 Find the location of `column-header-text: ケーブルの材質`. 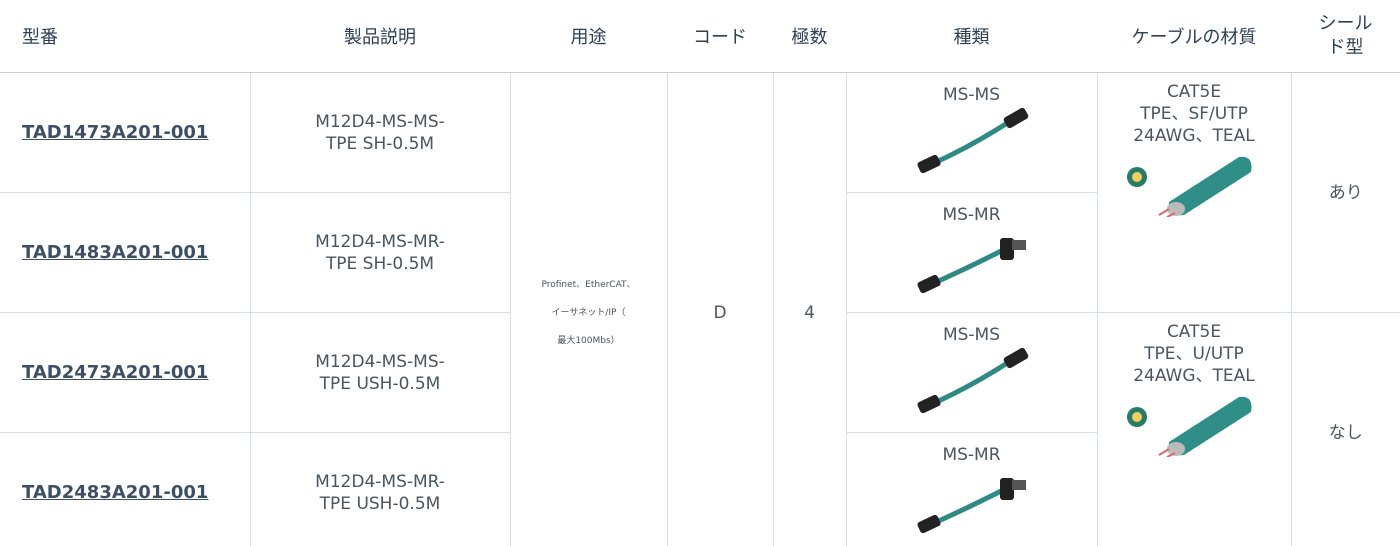

column-header-text: ケーブルの材質 is located at coordinates (1194, 37).